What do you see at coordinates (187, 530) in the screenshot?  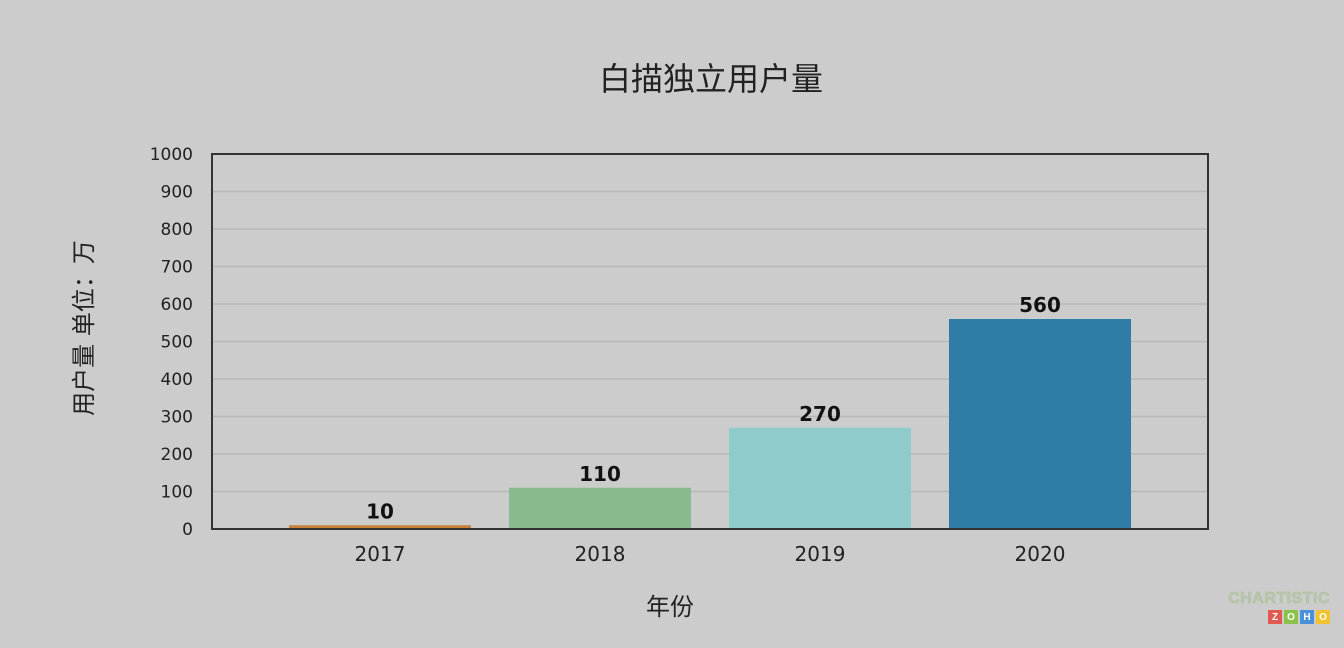 I see `y-tick-label: 0` at bounding box center [187, 530].